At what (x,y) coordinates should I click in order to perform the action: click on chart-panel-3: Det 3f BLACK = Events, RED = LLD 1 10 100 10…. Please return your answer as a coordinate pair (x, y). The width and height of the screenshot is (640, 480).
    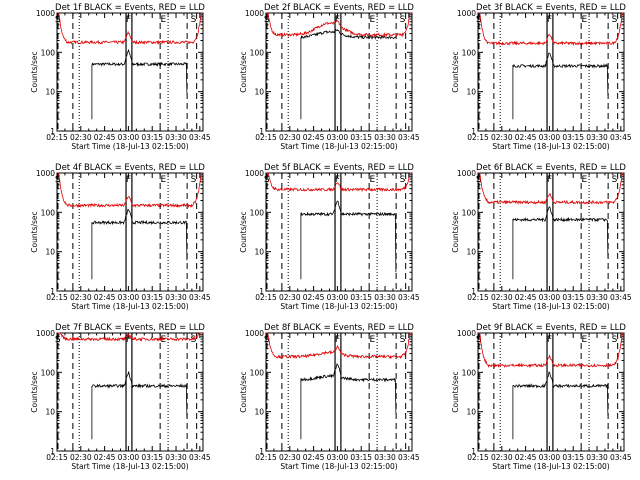
    Looking at the image, I should click on (541, 77).